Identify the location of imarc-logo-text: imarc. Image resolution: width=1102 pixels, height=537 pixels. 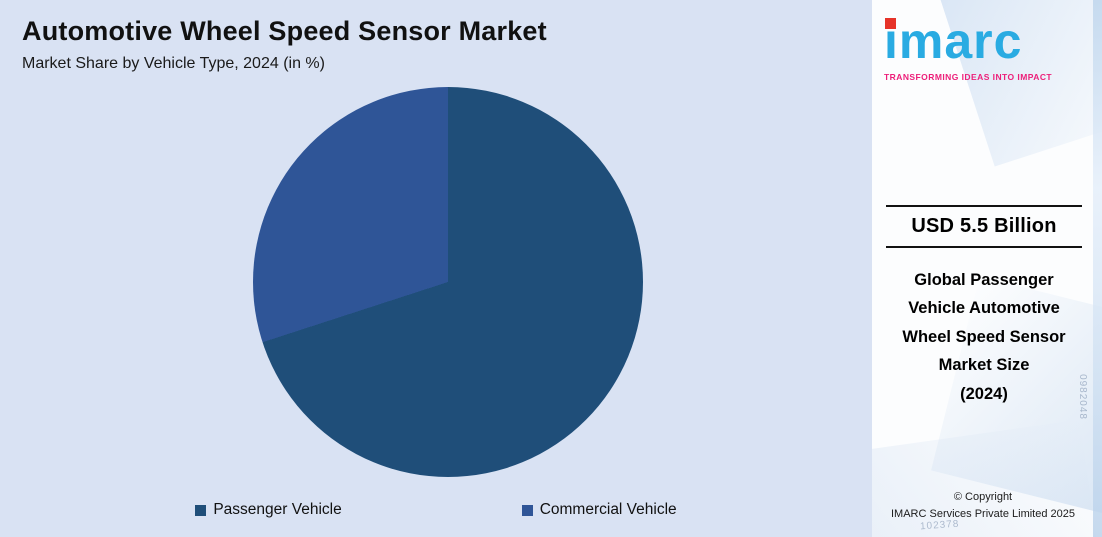
(953, 41).